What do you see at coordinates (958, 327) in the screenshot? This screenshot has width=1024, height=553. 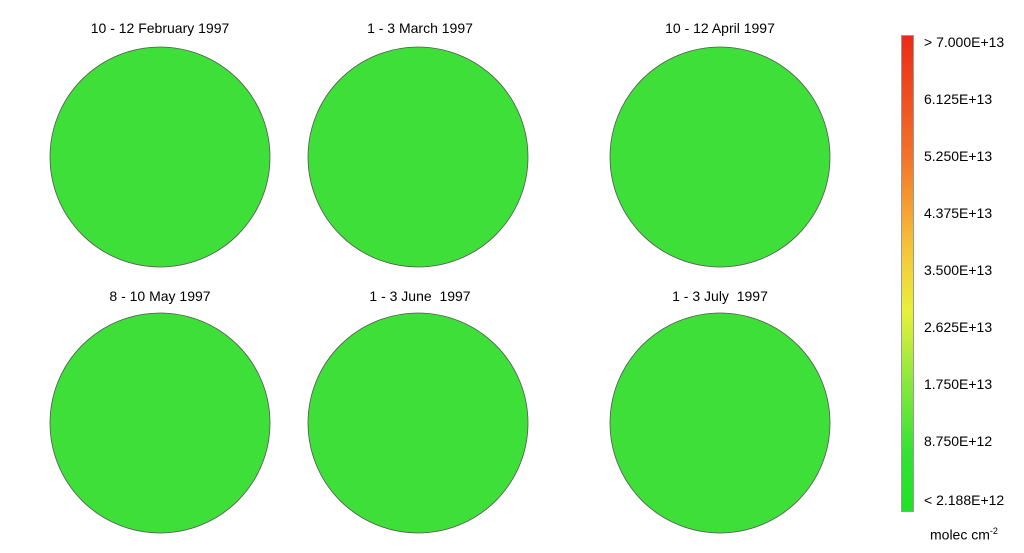 I see `colorbar-label-5: 2.625E+13` at bounding box center [958, 327].